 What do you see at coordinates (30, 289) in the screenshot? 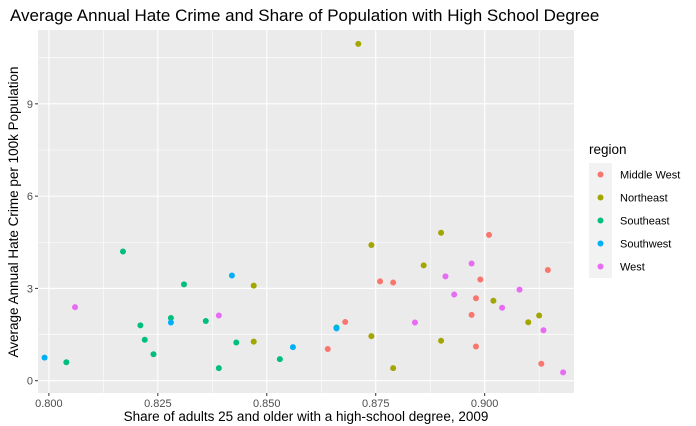
I see `y-tick-label: 3` at bounding box center [30, 289].